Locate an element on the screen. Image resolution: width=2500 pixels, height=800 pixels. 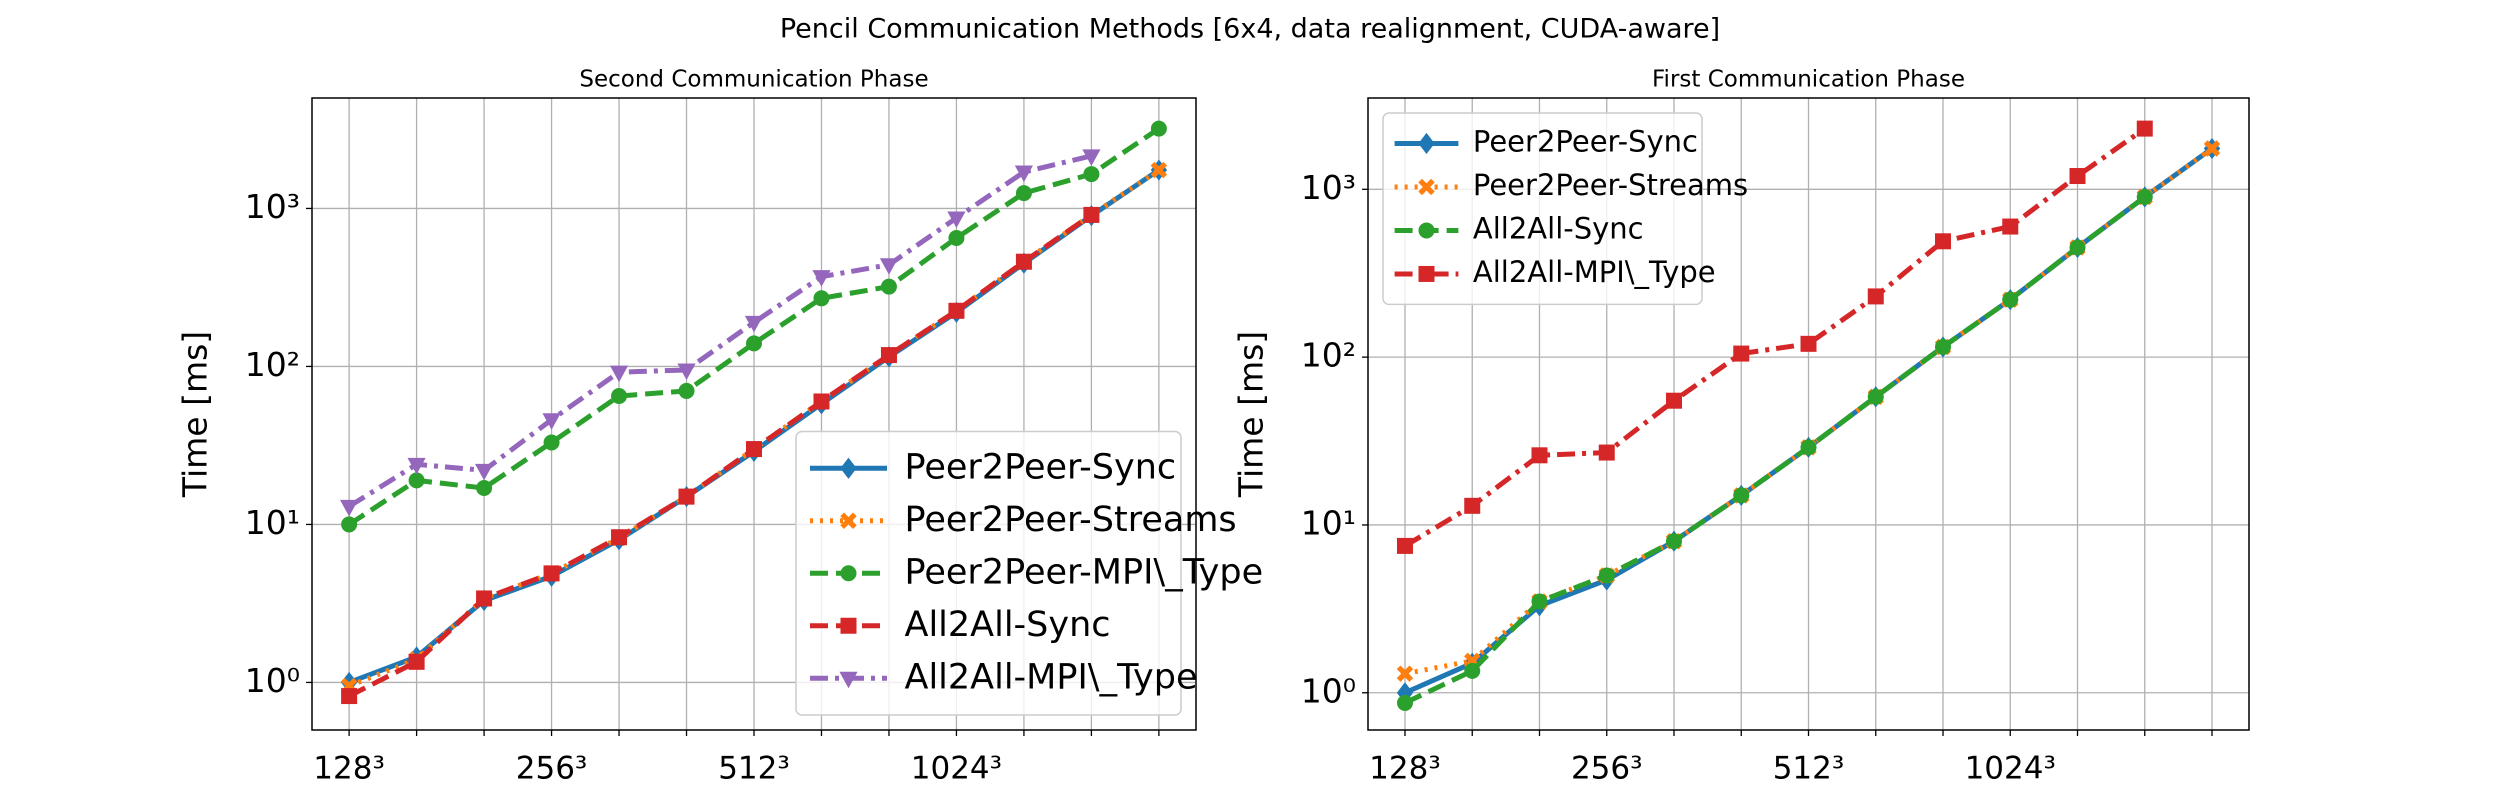
legend-label: All2All-MPI\_Type is located at coordinates (1594, 272).